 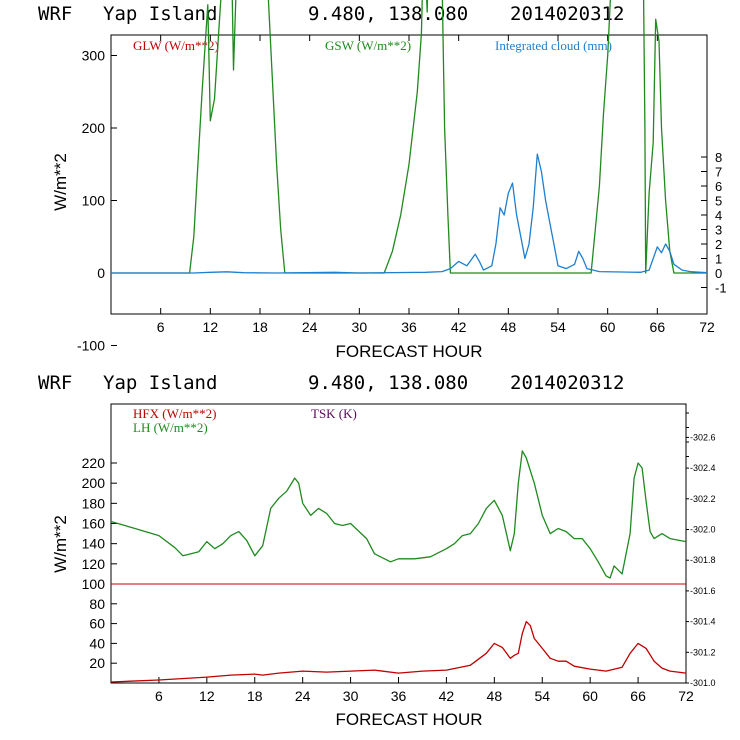 What do you see at coordinates (94, 483) in the screenshot?
I see `chart2-upper-y-tick-label: 200` at bounding box center [94, 483].